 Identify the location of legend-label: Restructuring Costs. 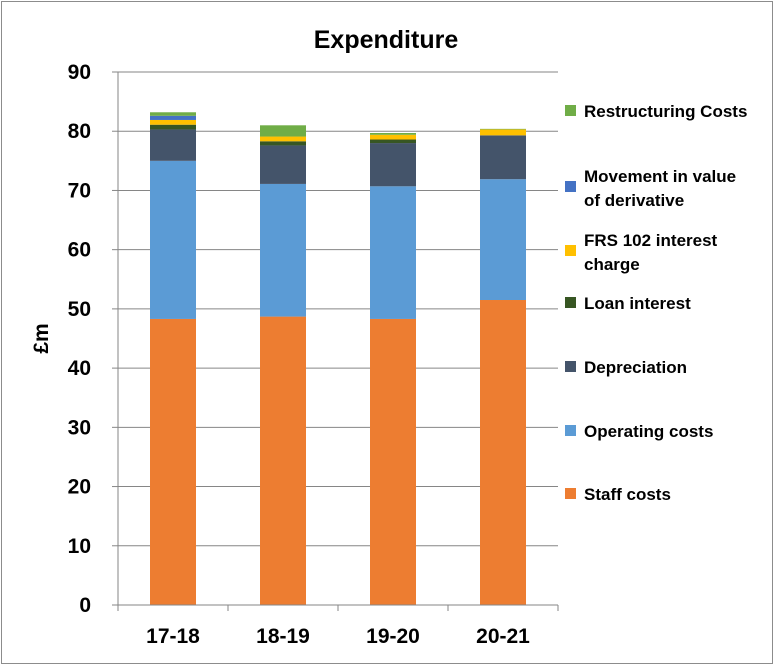
(665, 111).